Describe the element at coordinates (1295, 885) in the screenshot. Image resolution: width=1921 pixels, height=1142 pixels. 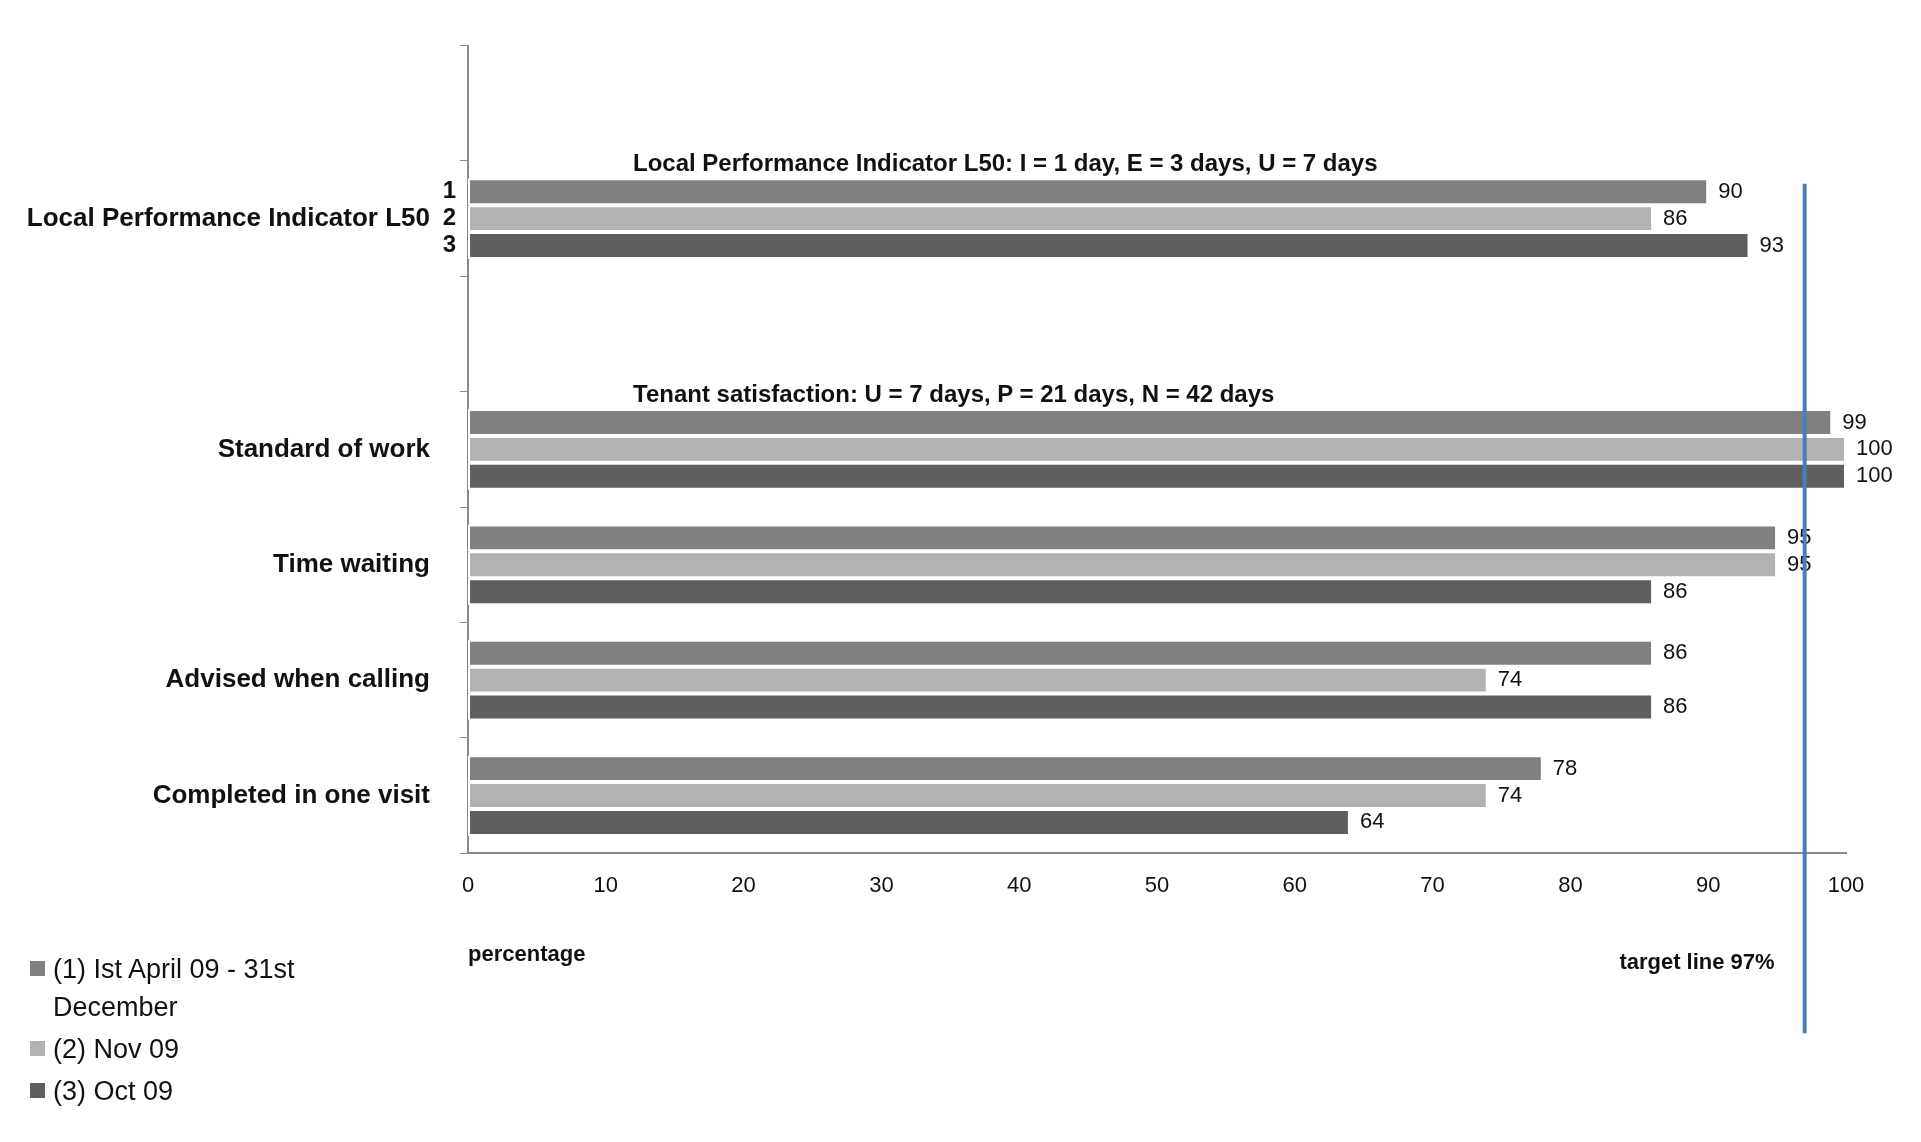
I see `x-tick-label: 60` at that location.